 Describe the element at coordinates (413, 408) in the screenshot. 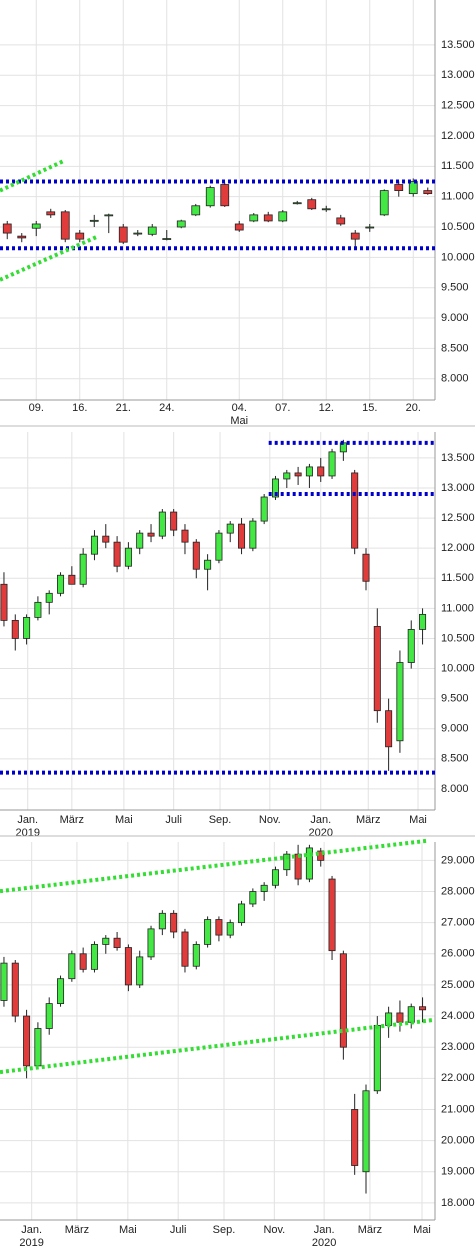

I see `x-tick-label: 20.` at that location.